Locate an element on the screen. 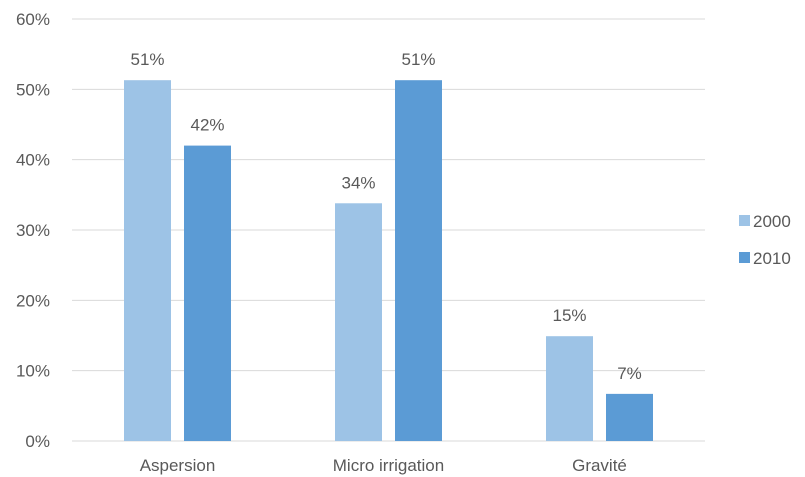 Image resolution: width=805 pixels, height=477 pixels. x-tick-label: Micro irrigation is located at coordinates (388, 465).